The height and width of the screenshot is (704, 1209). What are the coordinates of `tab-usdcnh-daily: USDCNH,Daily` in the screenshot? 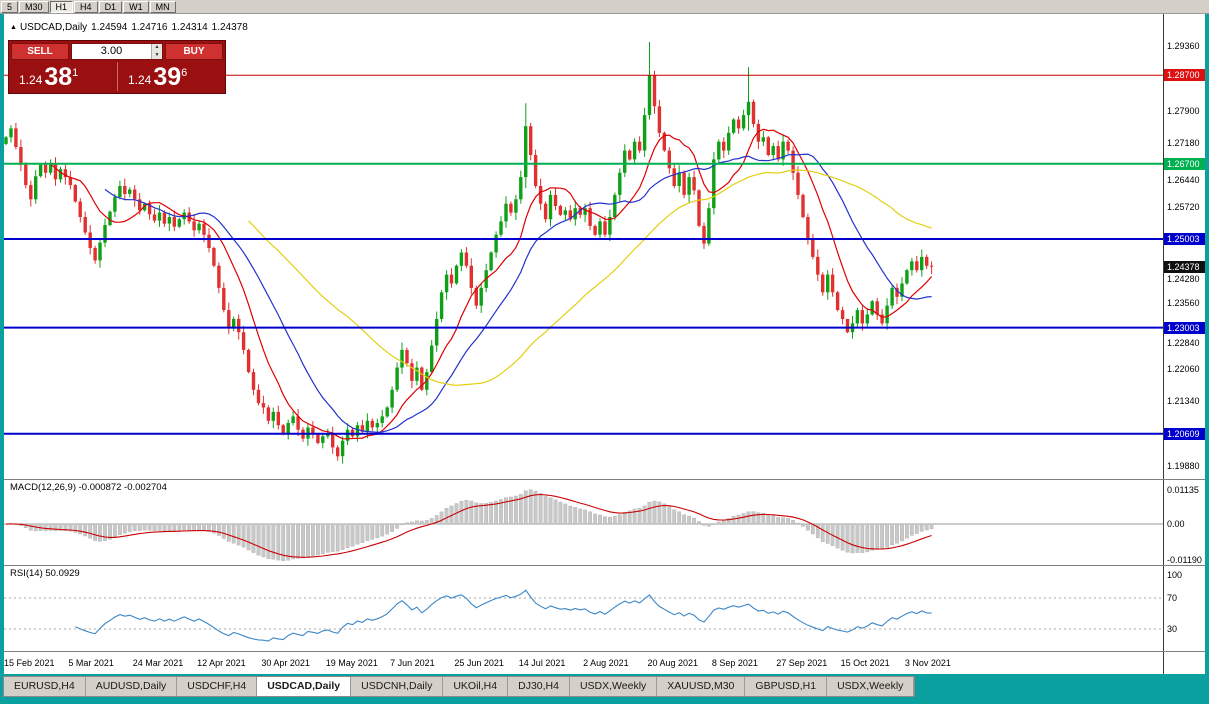 It's located at (397, 686).